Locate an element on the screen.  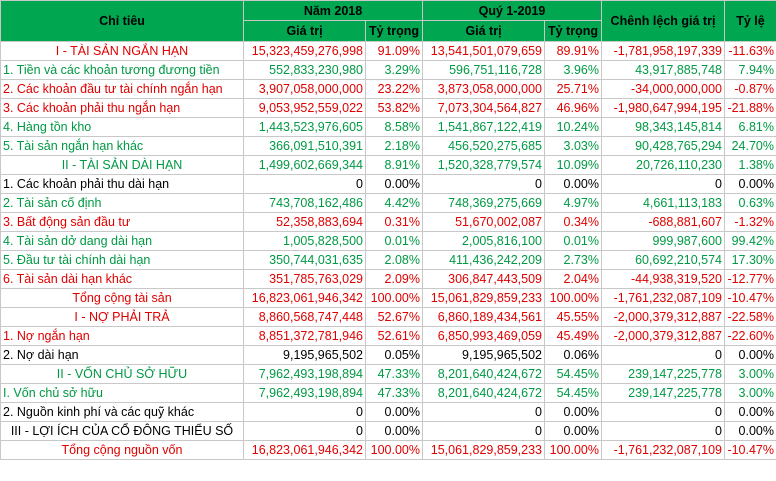
share-q1-2019: 0.06% is located at coordinates (573, 355).